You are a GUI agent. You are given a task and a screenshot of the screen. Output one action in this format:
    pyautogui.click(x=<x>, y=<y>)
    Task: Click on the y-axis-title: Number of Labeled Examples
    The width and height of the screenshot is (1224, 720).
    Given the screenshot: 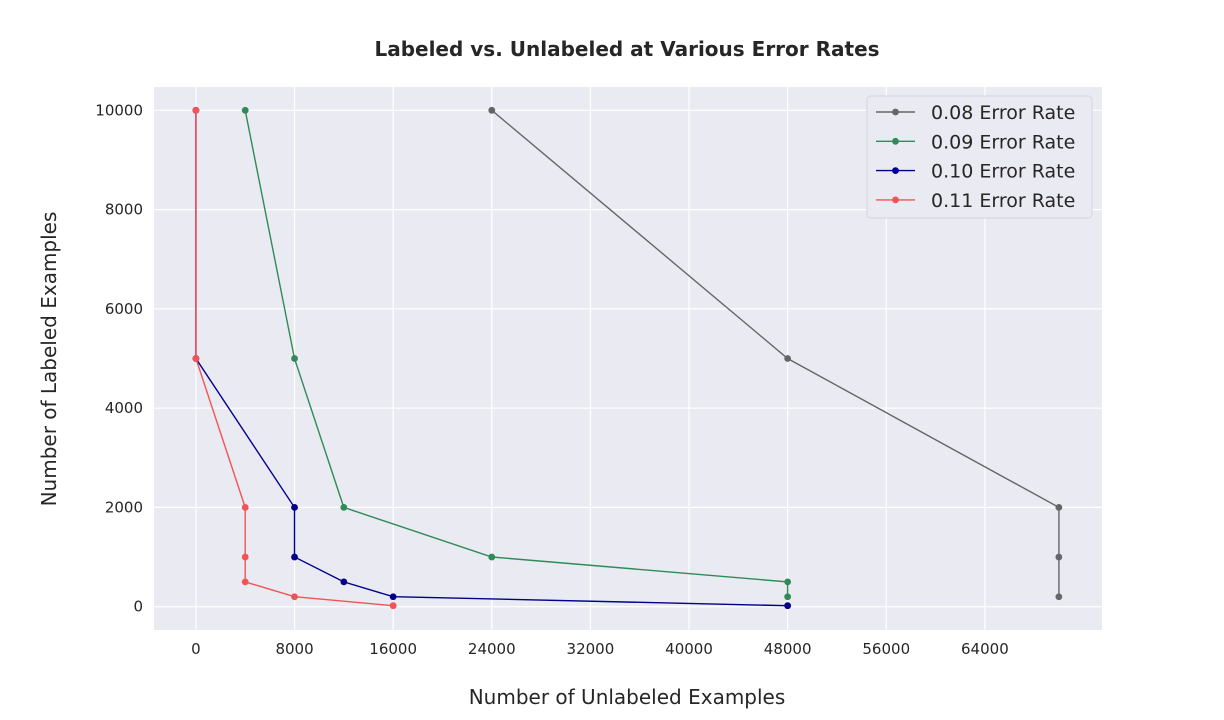 What is the action you would take?
    pyautogui.click(x=49, y=359)
    